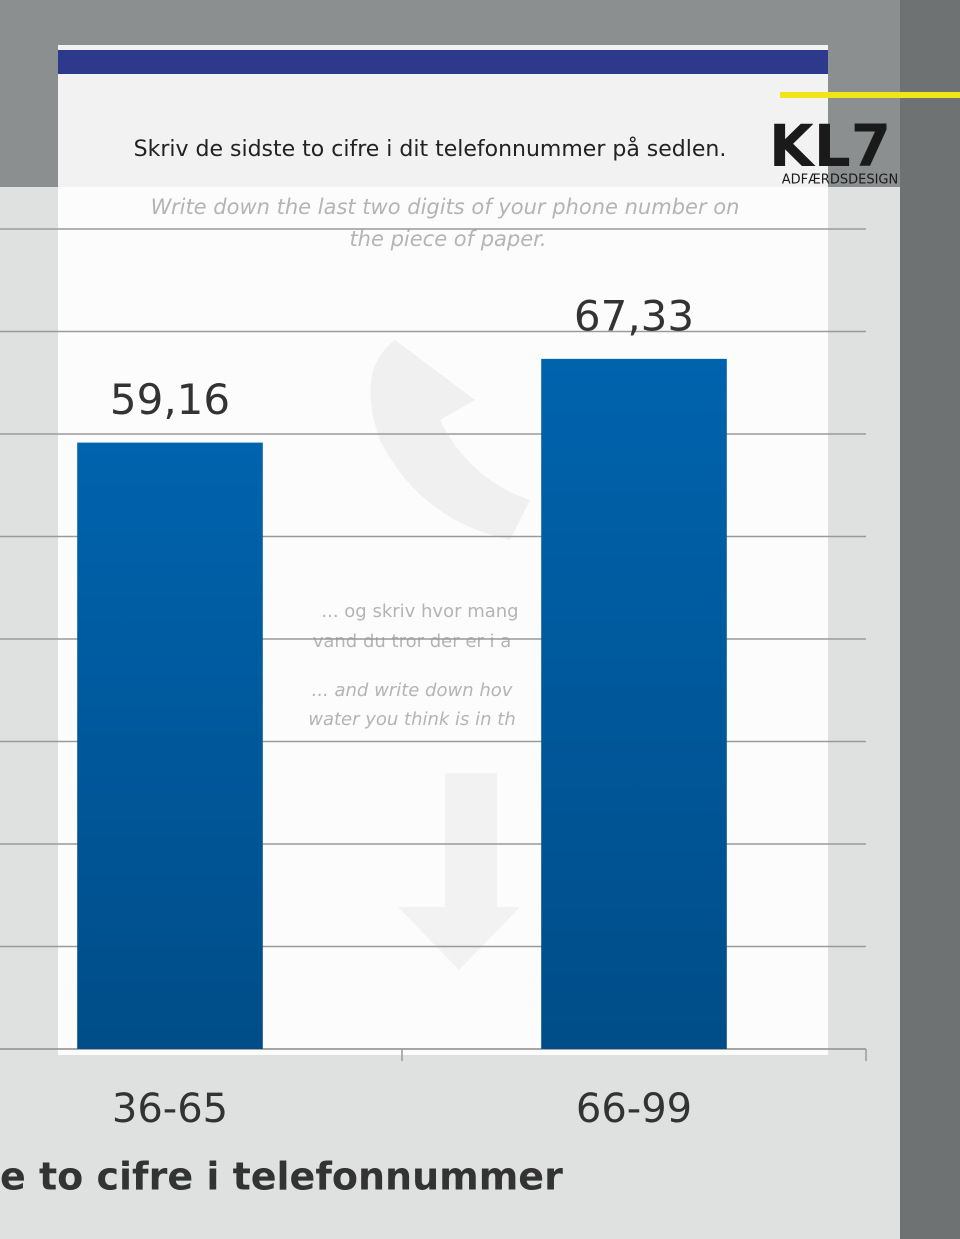  Describe the element at coordinates (412, 719) in the screenshot. I see `poster-body-en: water you think is in th` at that location.